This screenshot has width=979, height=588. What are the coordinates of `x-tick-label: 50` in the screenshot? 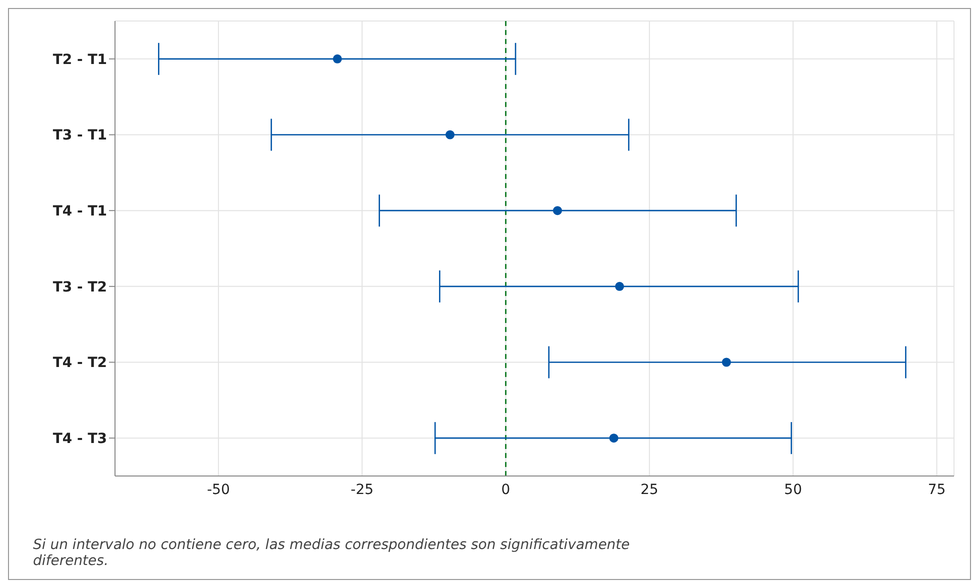 It's located at (793, 490).